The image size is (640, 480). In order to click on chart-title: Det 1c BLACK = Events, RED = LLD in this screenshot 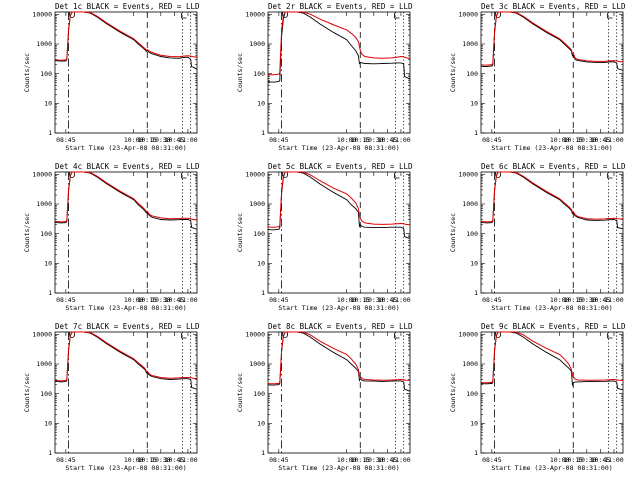, I will do `click(127, 6)`.